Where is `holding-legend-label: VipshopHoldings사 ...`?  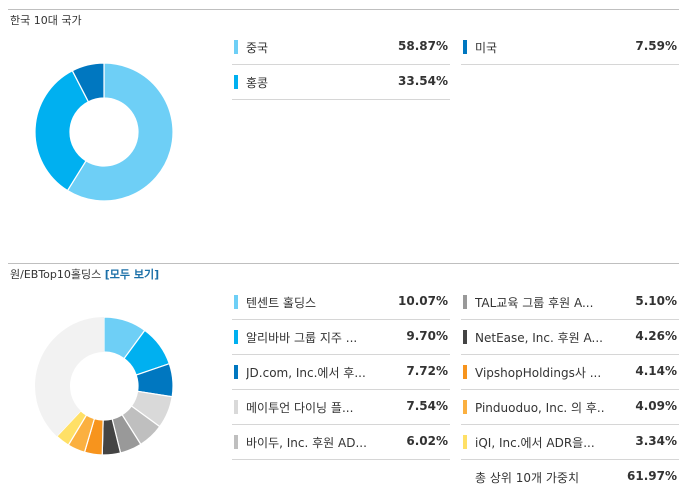
holding-legend-label: VipshopHoldings사 ... is located at coordinates (538, 373).